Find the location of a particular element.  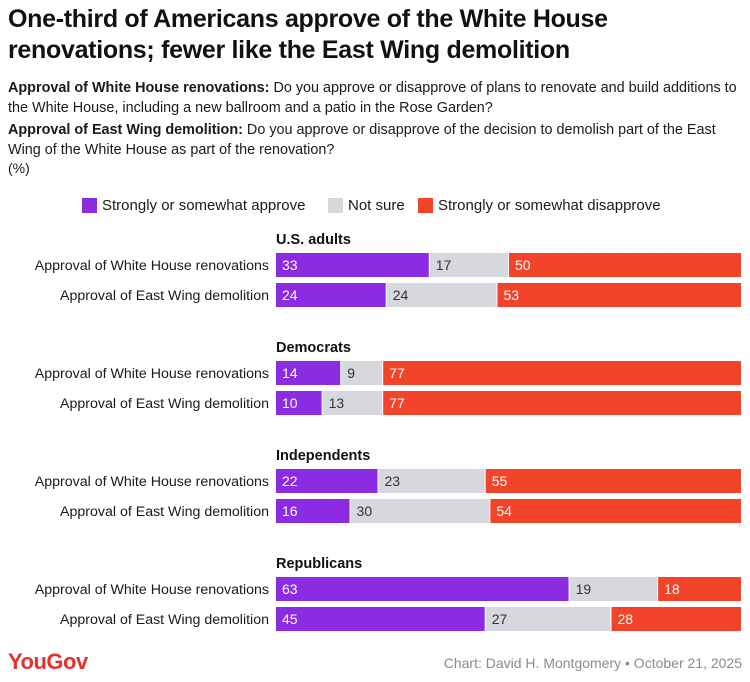

data-label-disapprove: 18 is located at coordinates (672, 589).